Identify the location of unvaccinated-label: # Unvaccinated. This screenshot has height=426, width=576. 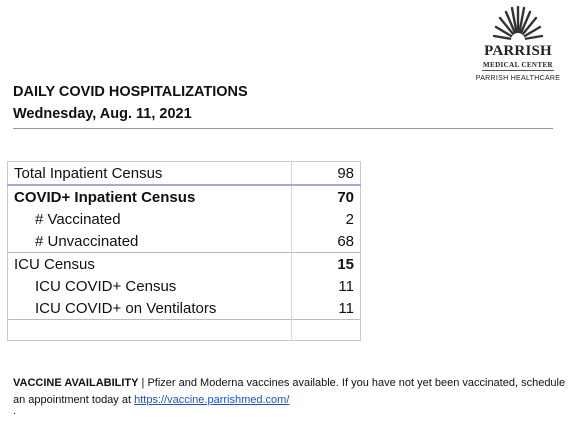
(149, 241).